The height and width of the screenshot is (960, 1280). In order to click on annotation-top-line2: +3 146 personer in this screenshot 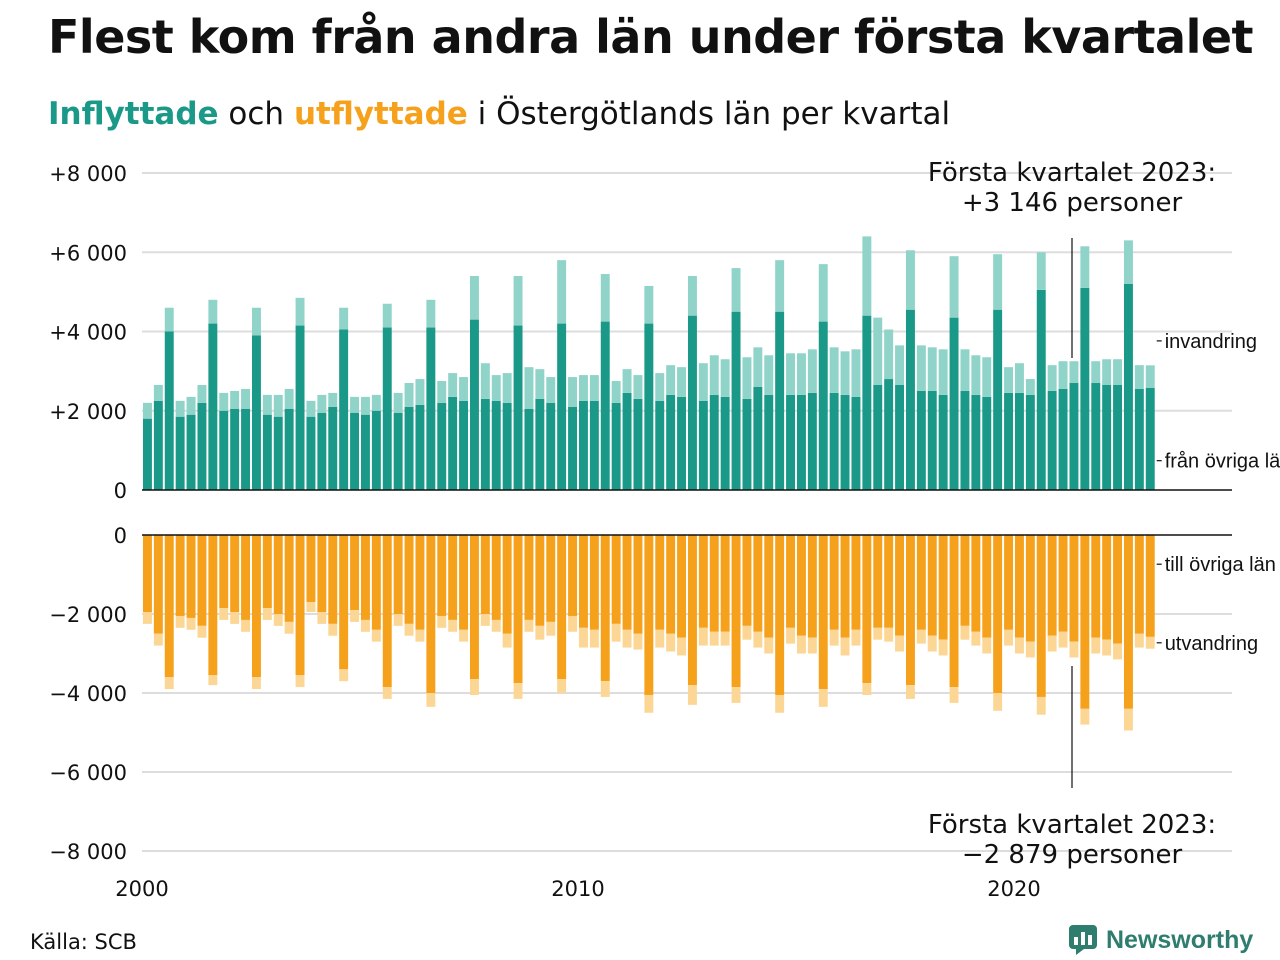, I will do `click(1072, 203)`.